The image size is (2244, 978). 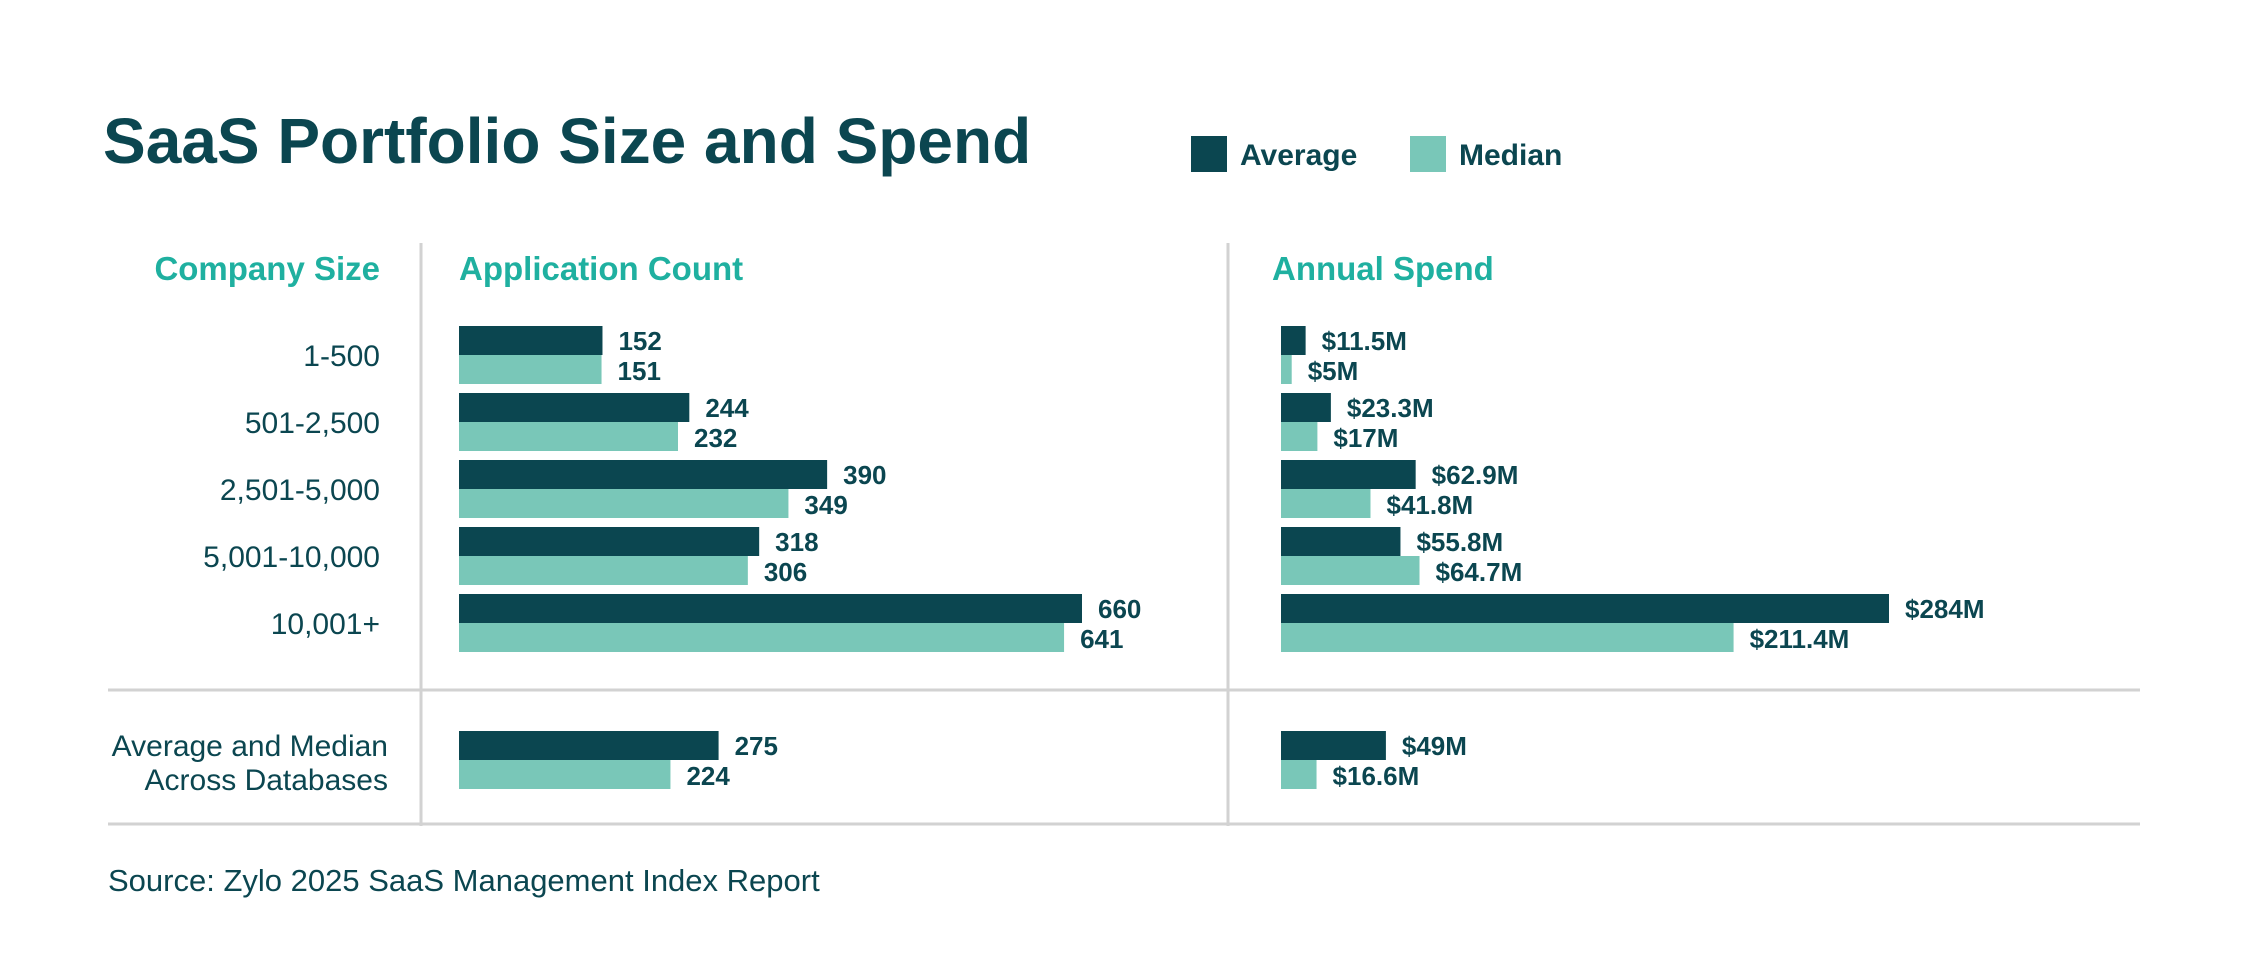 I want to click on header-application-count: Application Count, so click(x=601, y=268).